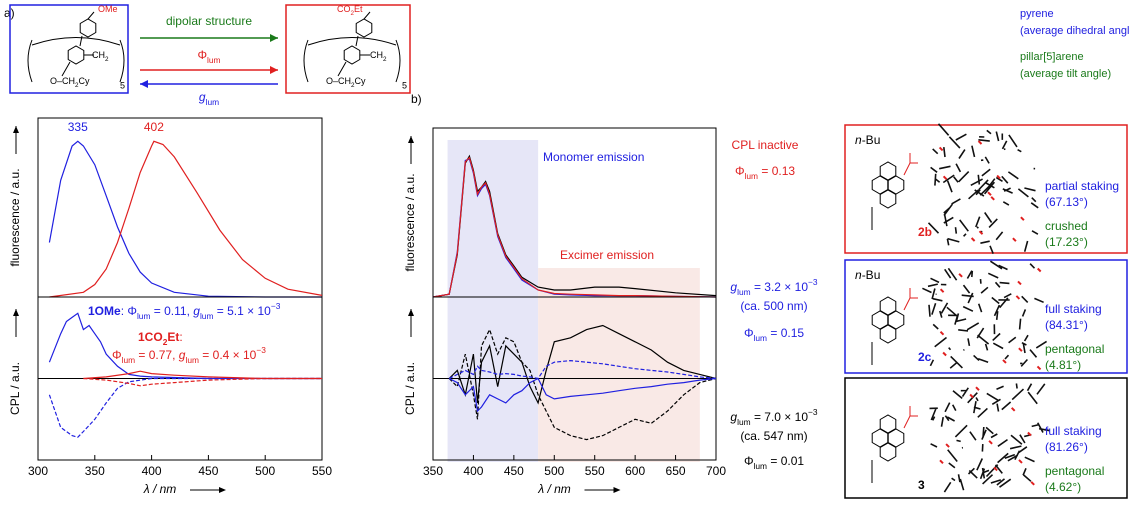 The height and width of the screenshot is (507, 1130). Describe the element at coordinates (1063, 365) in the screenshot. I see `pillar-angle: (4.81°)` at that location.